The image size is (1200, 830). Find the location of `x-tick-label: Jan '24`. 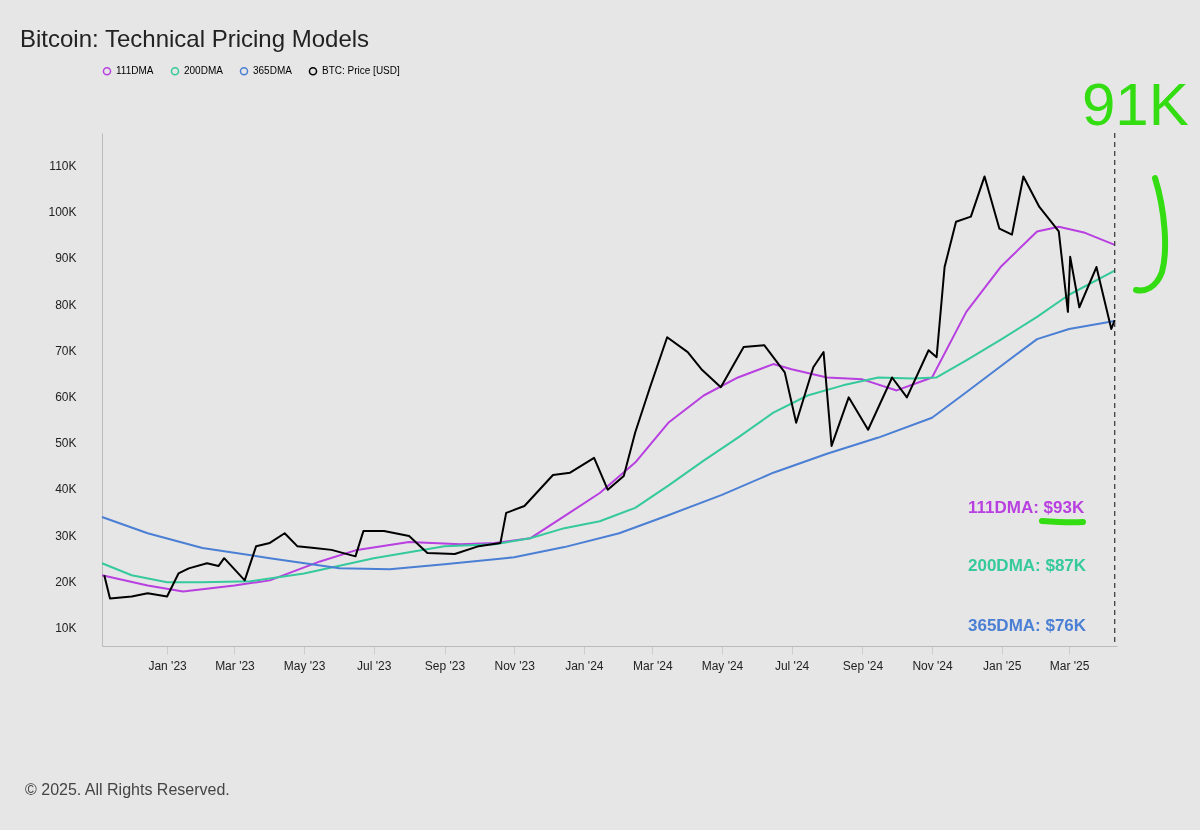

x-tick-label: Jan '24 is located at coordinates (584, 665).